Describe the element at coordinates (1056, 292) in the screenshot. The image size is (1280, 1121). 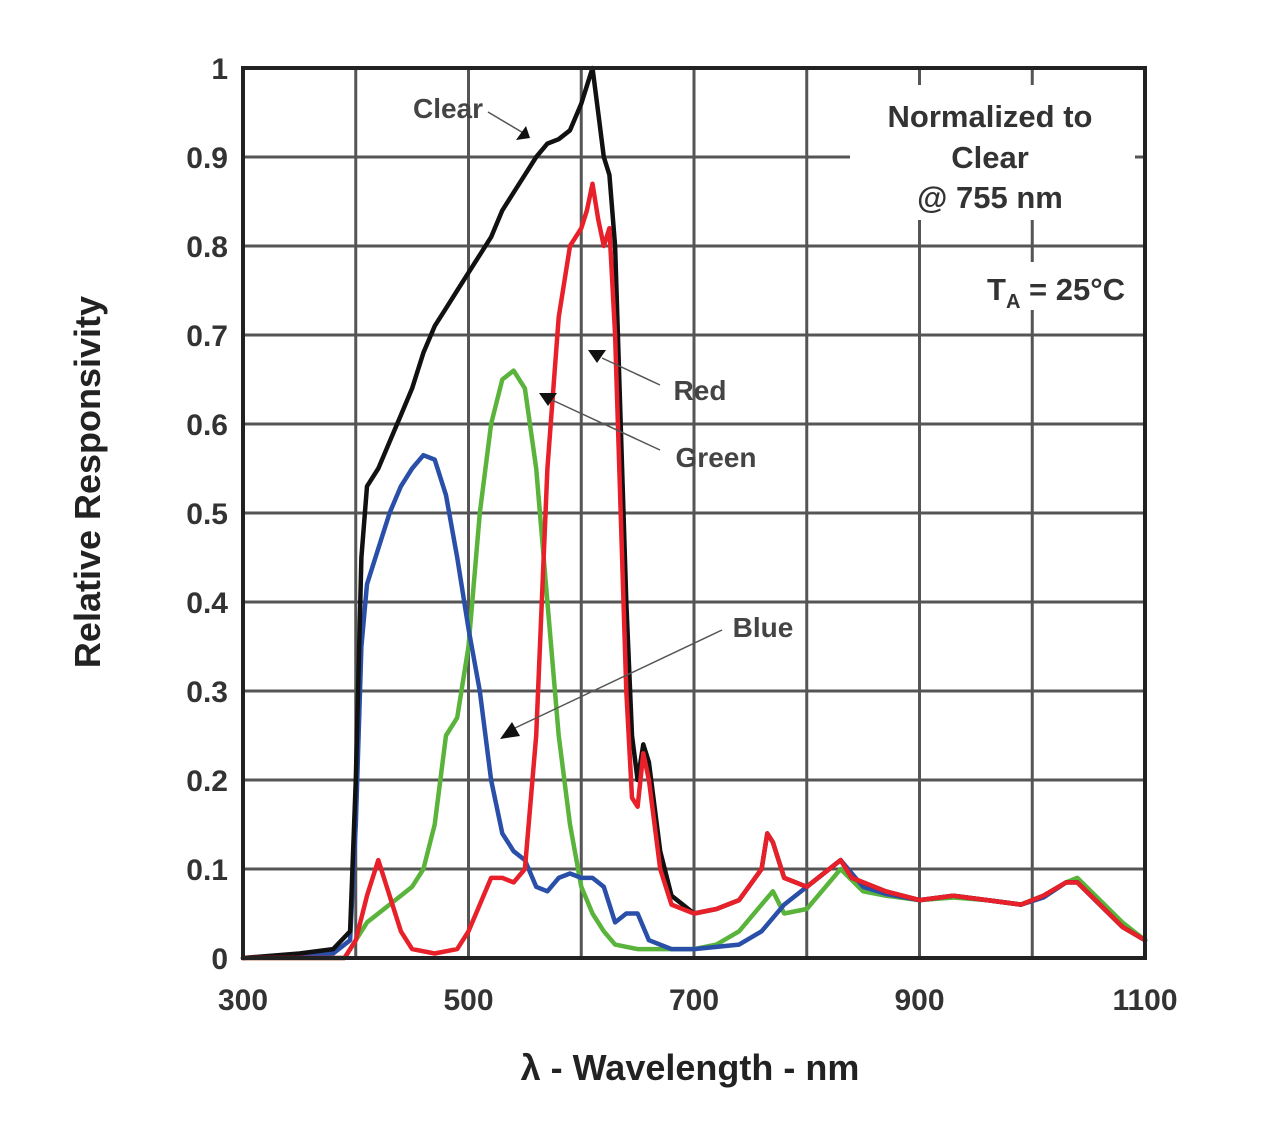
I see `note-temperature: TA = 25°C` at that location.